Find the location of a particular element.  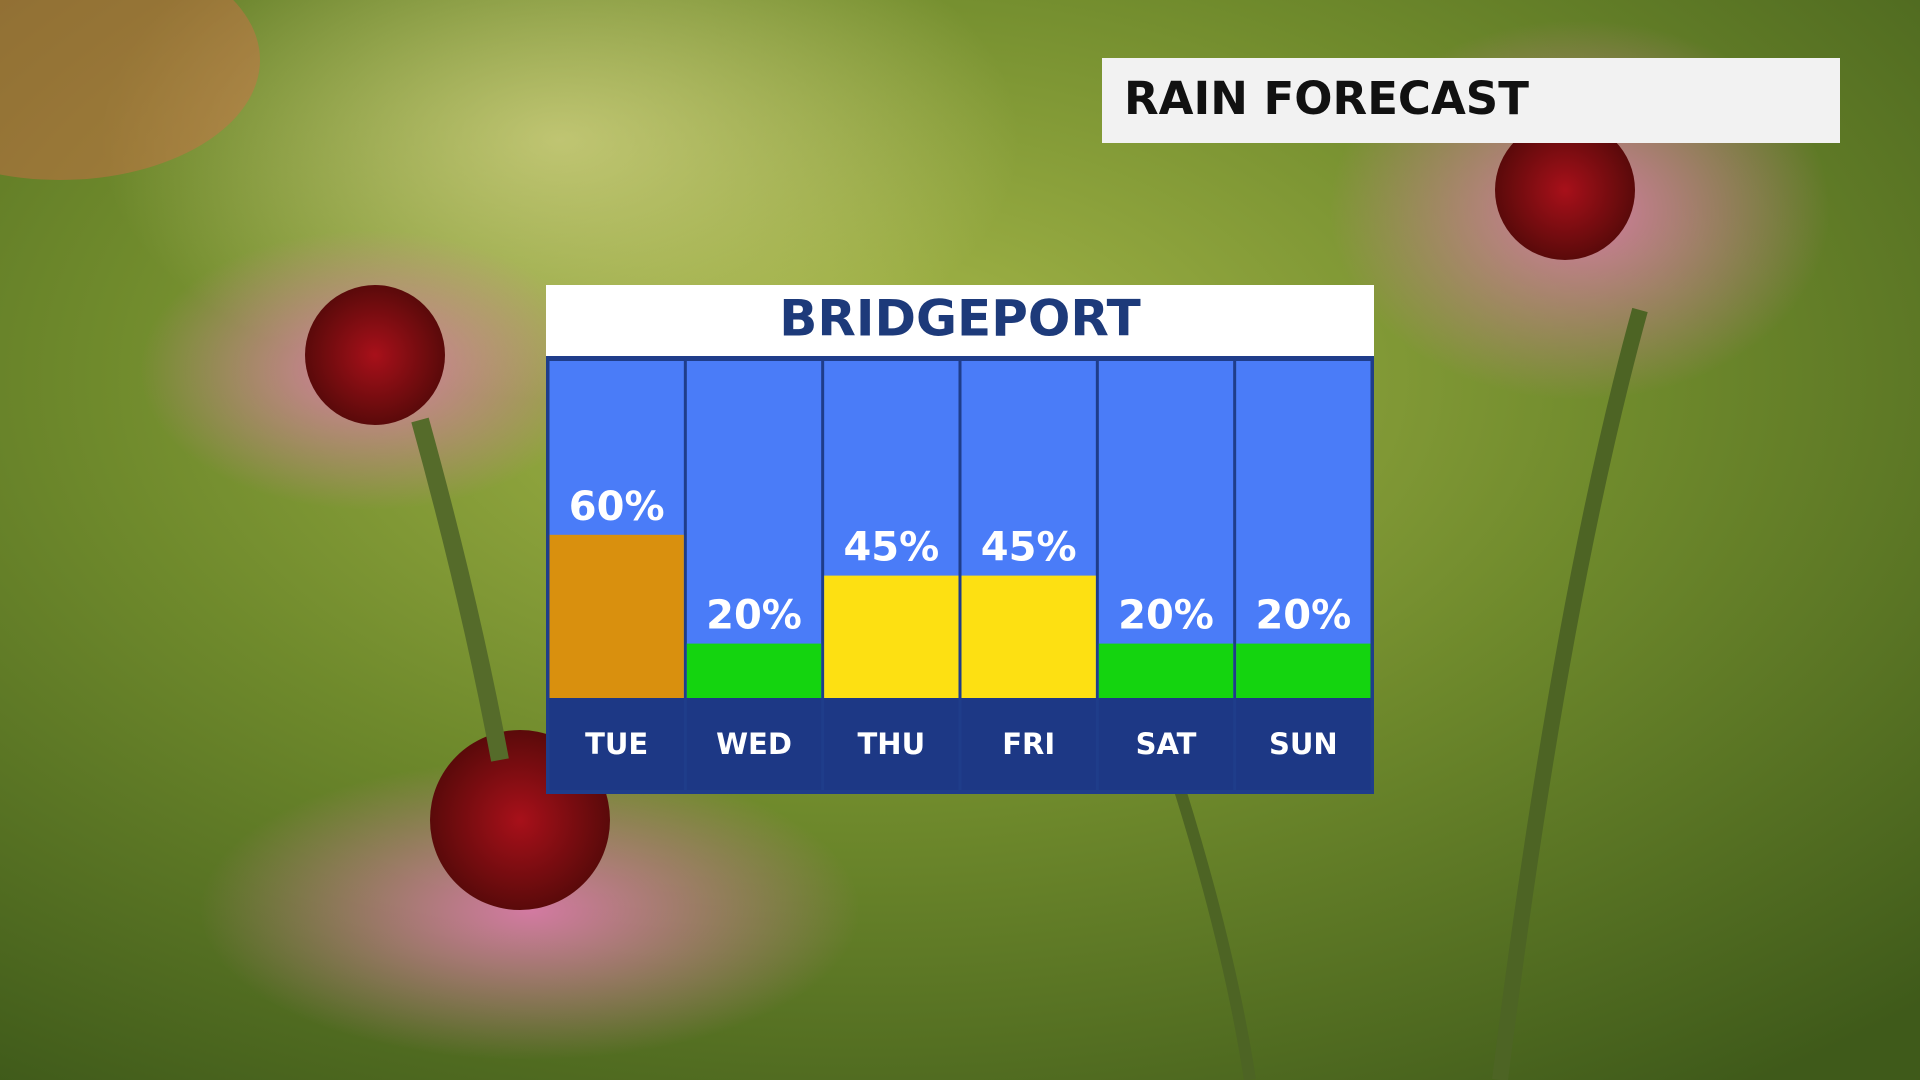

x-tick-label: SUN is located at coordinates (1303, 744).